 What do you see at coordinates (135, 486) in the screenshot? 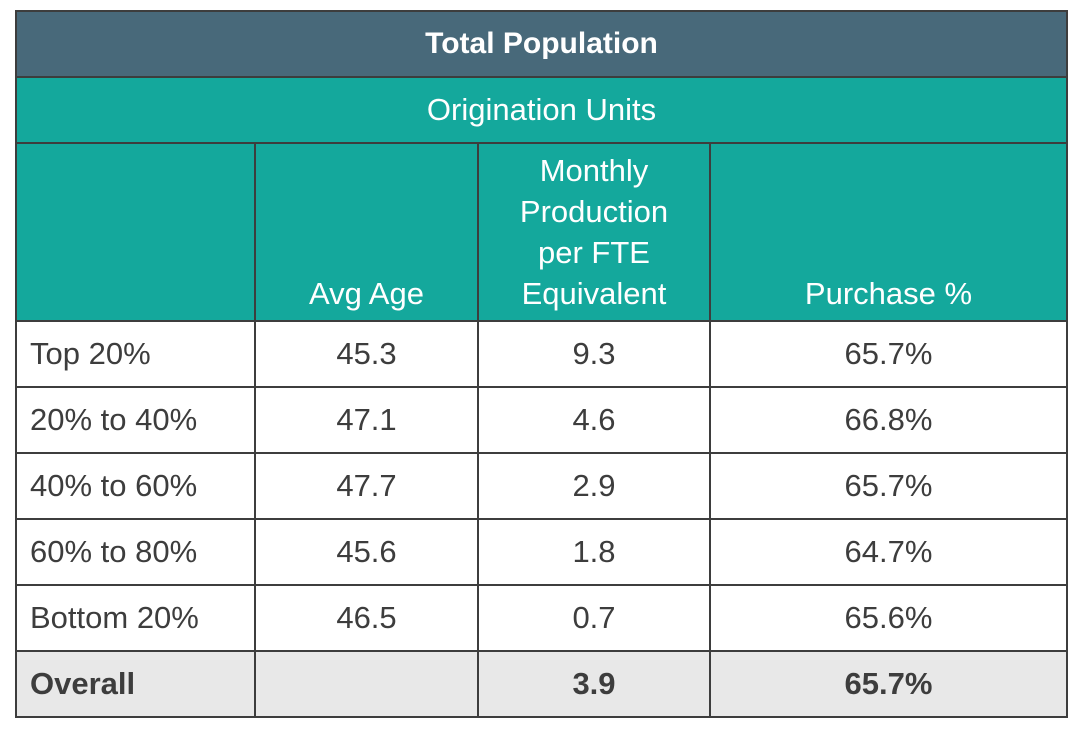
I see `row-label: 40% to 60%` at bounding box center [135, 486].